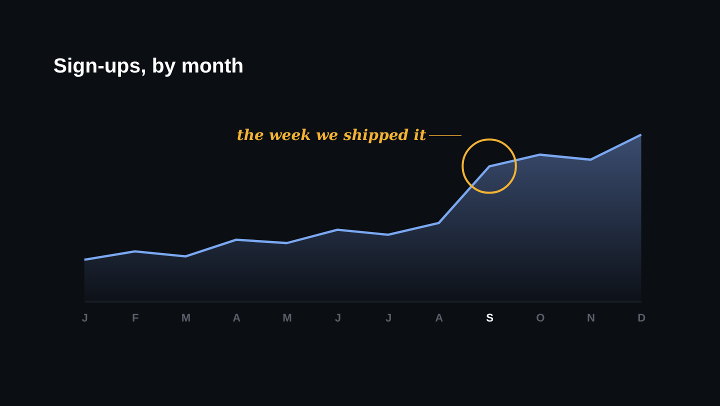 Image resolution: width=720 pixels, height=406 pixels. What do you see at coordinates (136, 318) in the screenshot?
I see `x-tick-label: F` at bounding box center [136, 318].